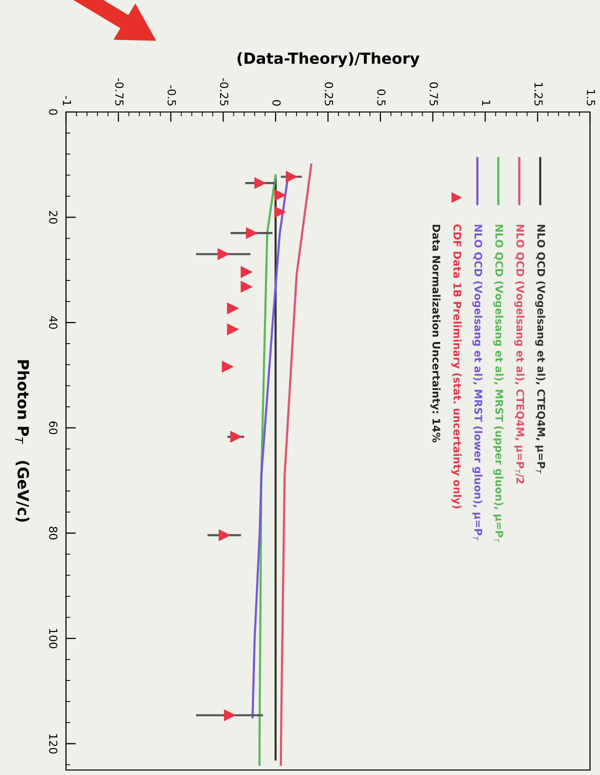  What do you see at coordinates (172, 95) in the screenshot?
I see `x-tick-label: -0.5` at bounding box center [172, 95].